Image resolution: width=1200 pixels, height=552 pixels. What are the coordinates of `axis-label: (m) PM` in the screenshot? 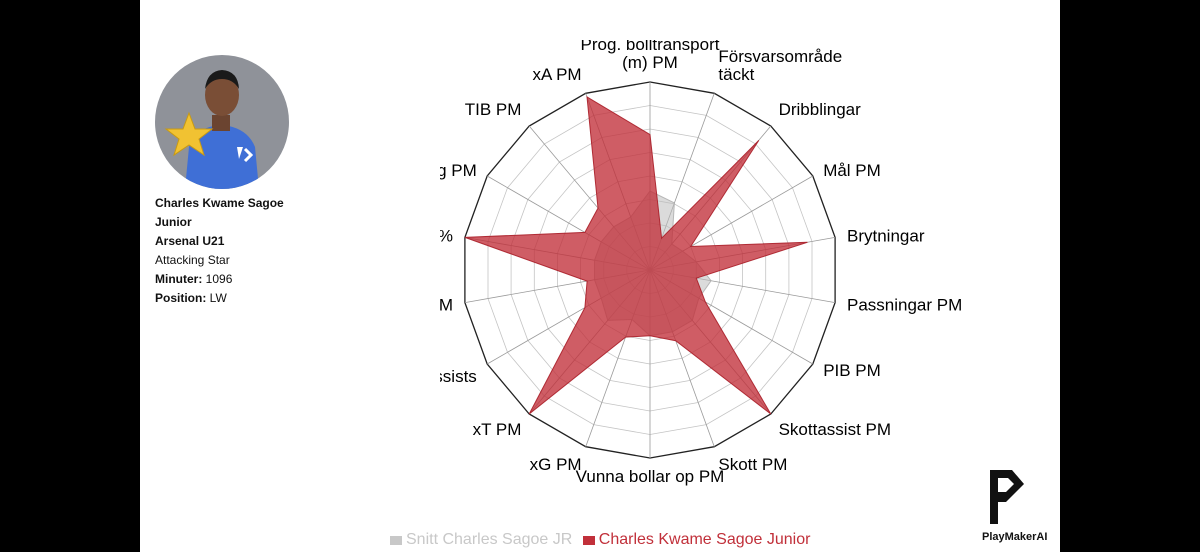 It's located at (650, 62).